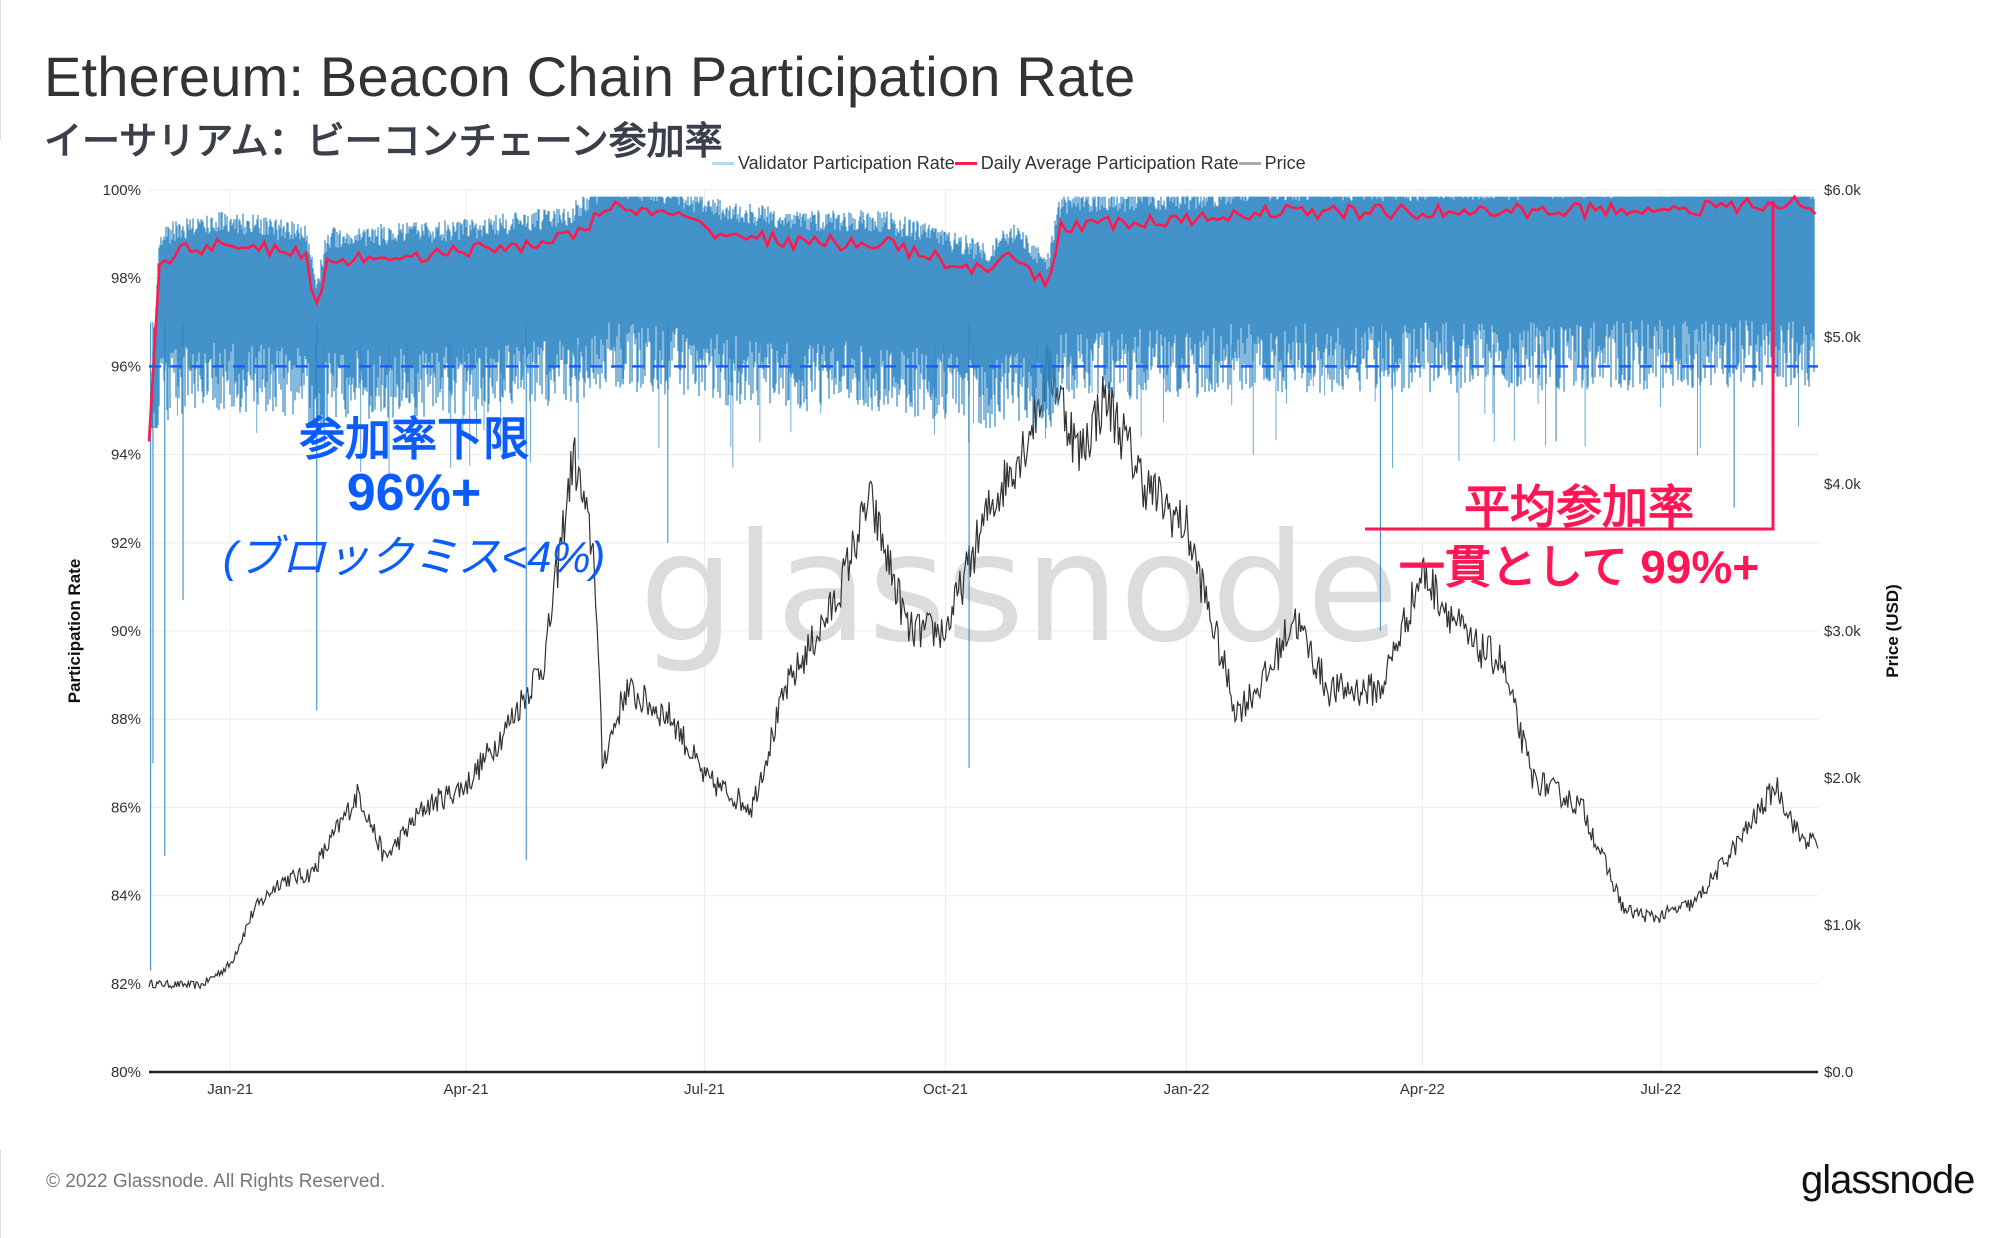  What do you see at coordinates (1842, 337) in the screenshot?
I see `y2-tick-label: $5.0k` at bounding box center [1842, 337].